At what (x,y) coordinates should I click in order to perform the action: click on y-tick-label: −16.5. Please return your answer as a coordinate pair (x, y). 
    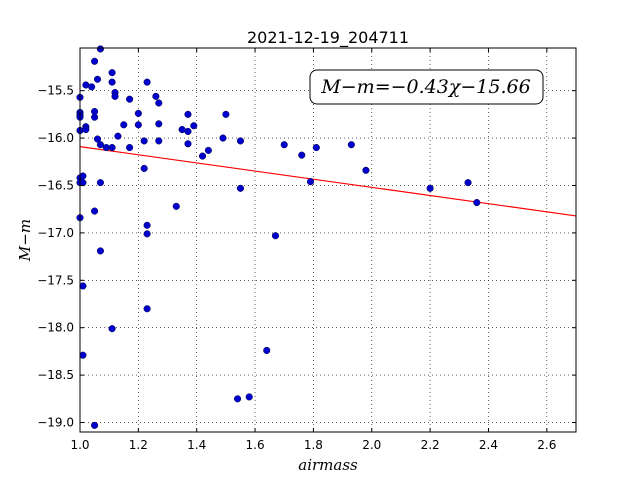
    Looking at the image, I should click on (55, 185).